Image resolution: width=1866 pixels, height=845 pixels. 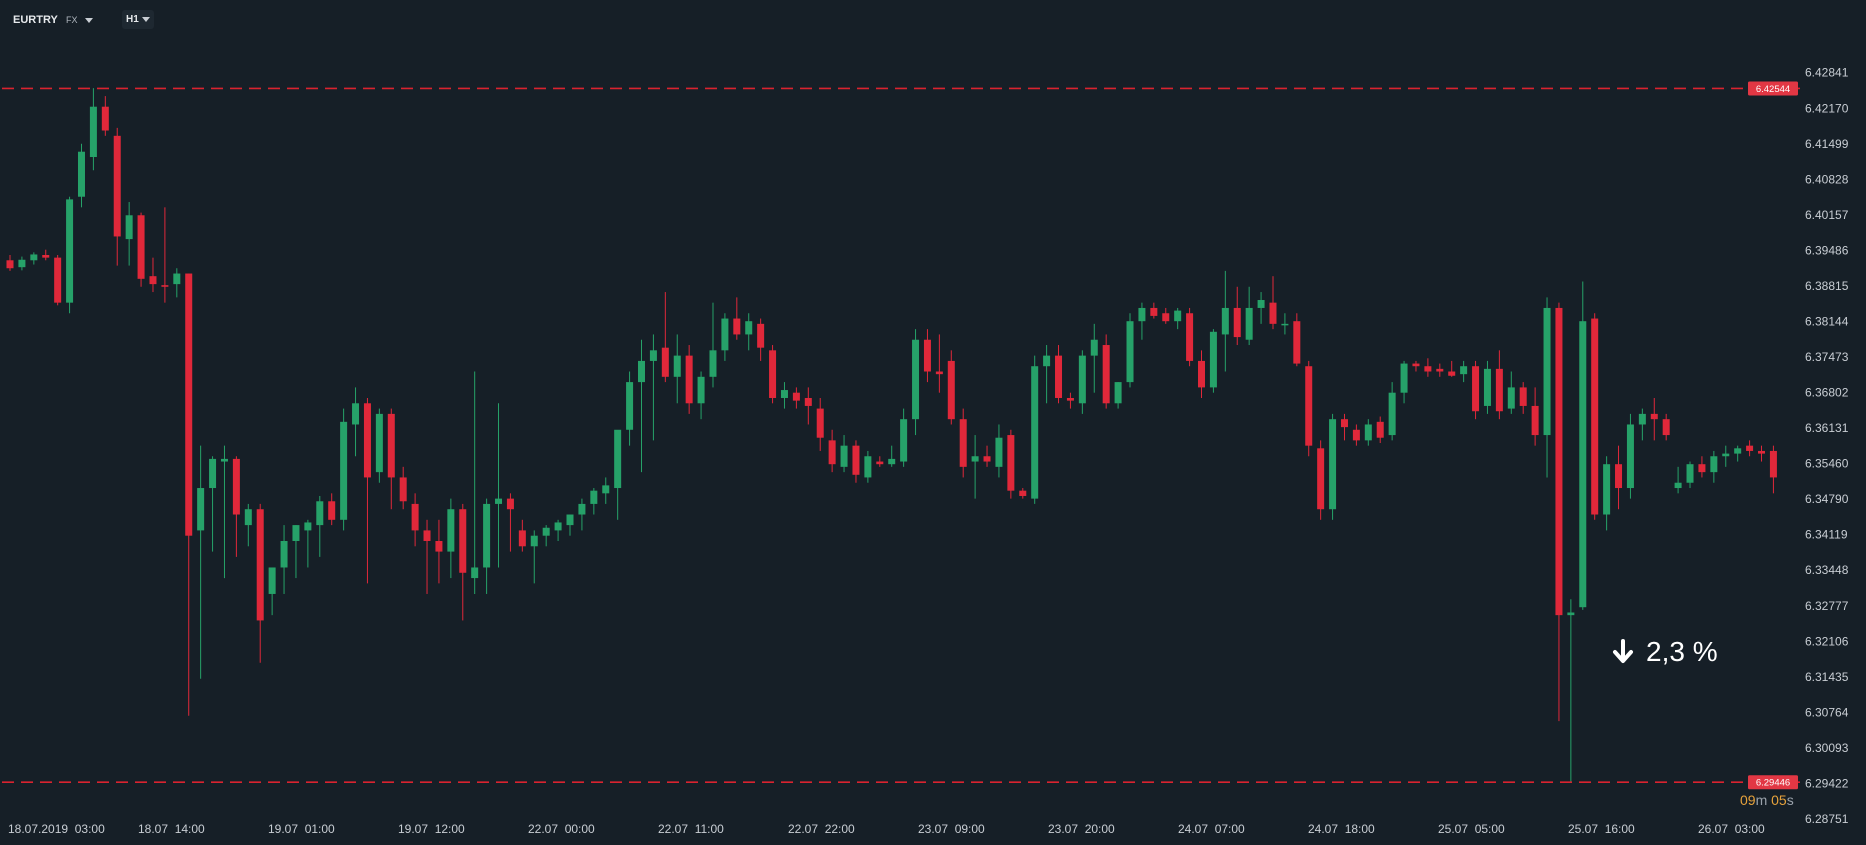 What do you see at coordinates (951, 829) in the screenshot?
I see `x-tick-label: 23.07 09:00` at bounding box center [951, 829].